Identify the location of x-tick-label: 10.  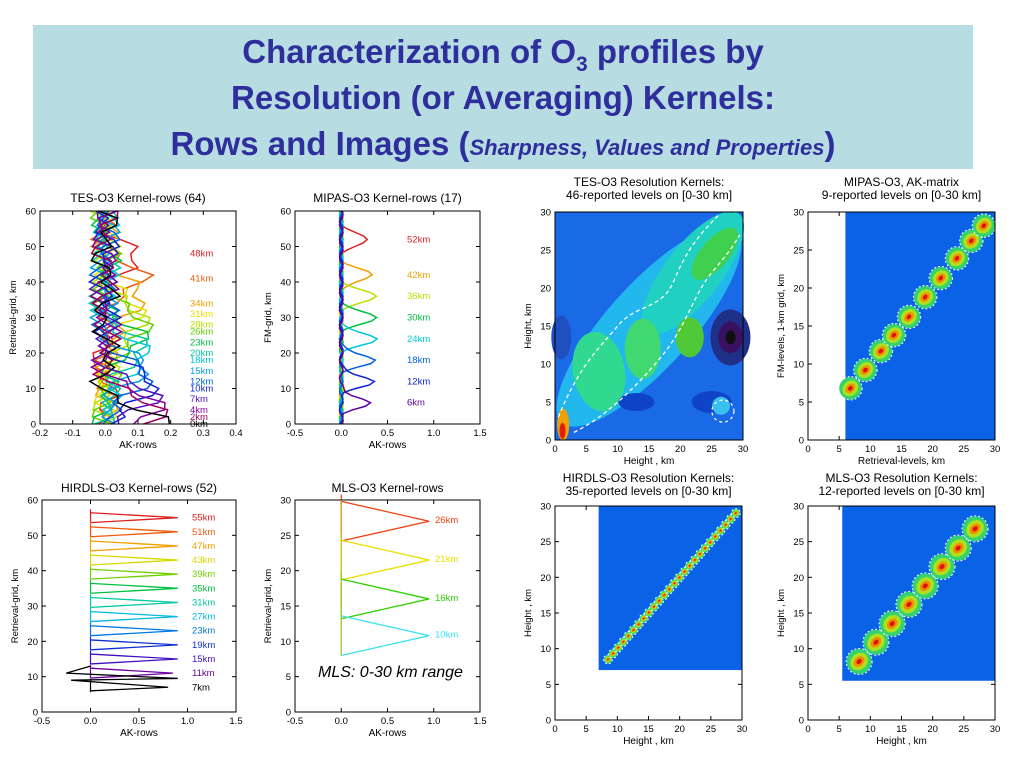
(617, 729).